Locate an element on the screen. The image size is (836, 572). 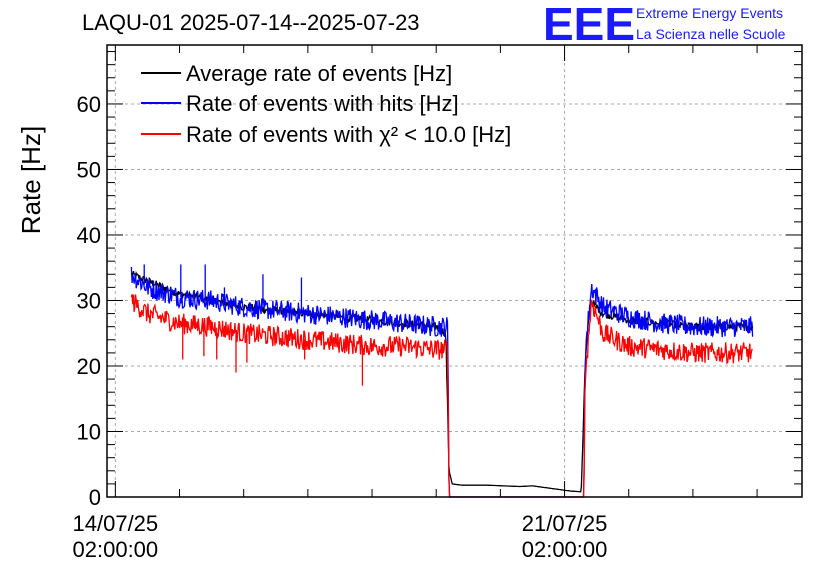
eee-logo-line1: Extreme Energy Events is located at coordinates (709, 13).